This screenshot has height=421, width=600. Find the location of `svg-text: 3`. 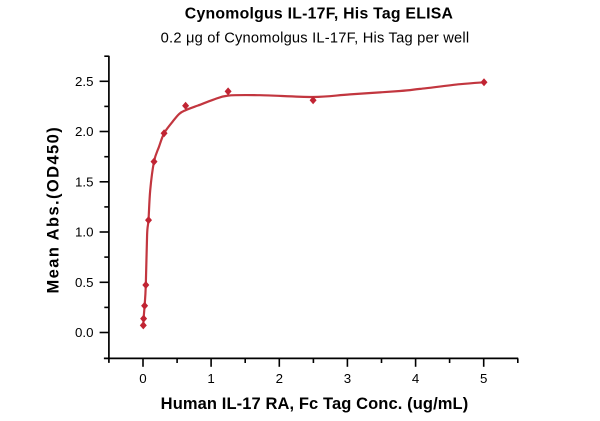

svg-text: 3 is located at coordinates (347, 378).